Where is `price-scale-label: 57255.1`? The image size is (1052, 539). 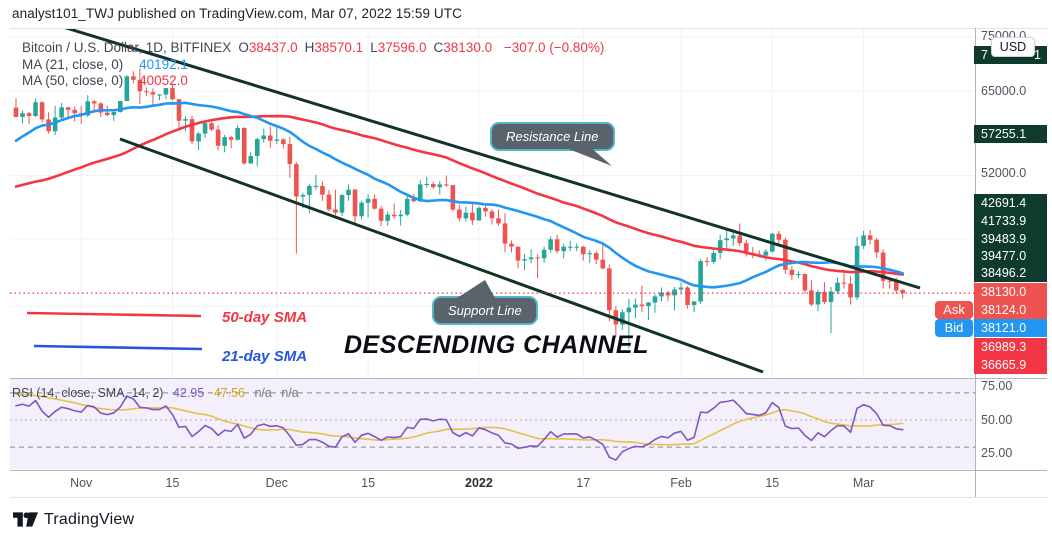 price-scale-label: 57255.1 is located at coordinates (1010, 134).